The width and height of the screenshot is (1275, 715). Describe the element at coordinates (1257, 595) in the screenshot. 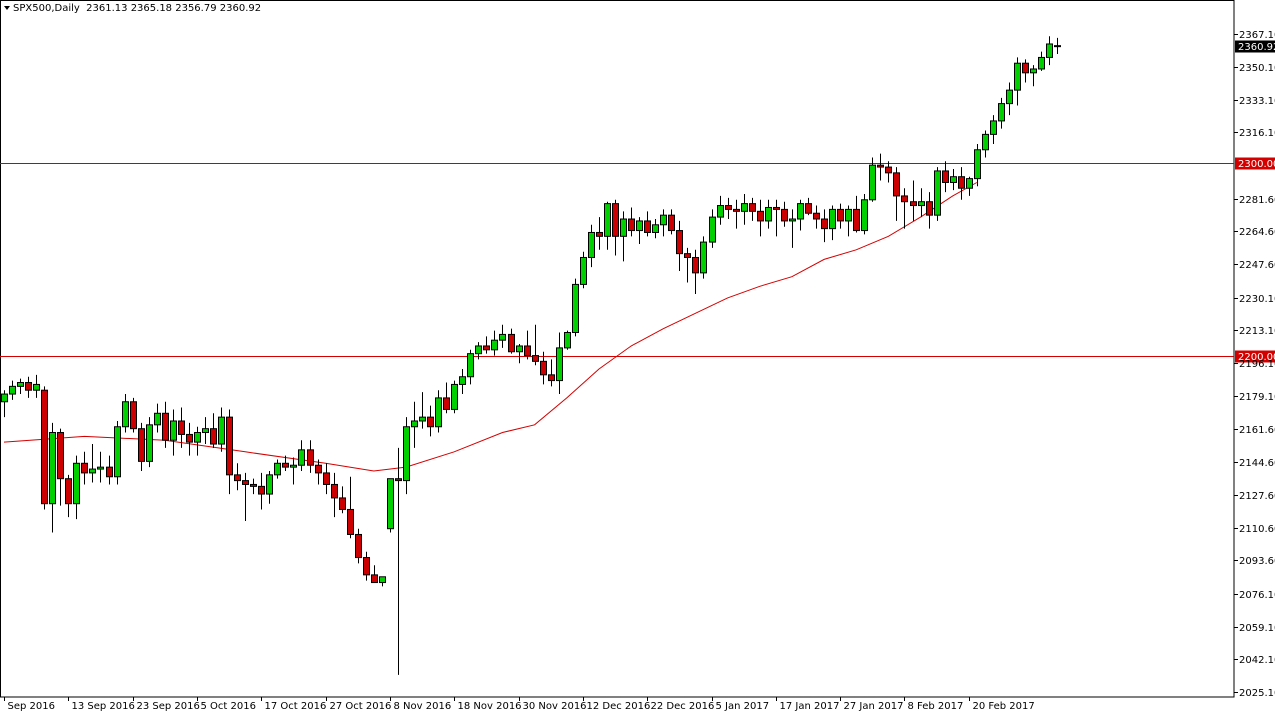

I see `y-tick-label: 2076.10` at that location.